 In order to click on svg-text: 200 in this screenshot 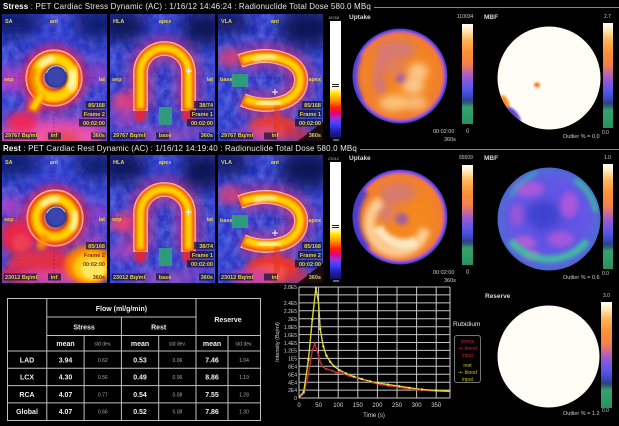, I will do `click(377, 406)`.